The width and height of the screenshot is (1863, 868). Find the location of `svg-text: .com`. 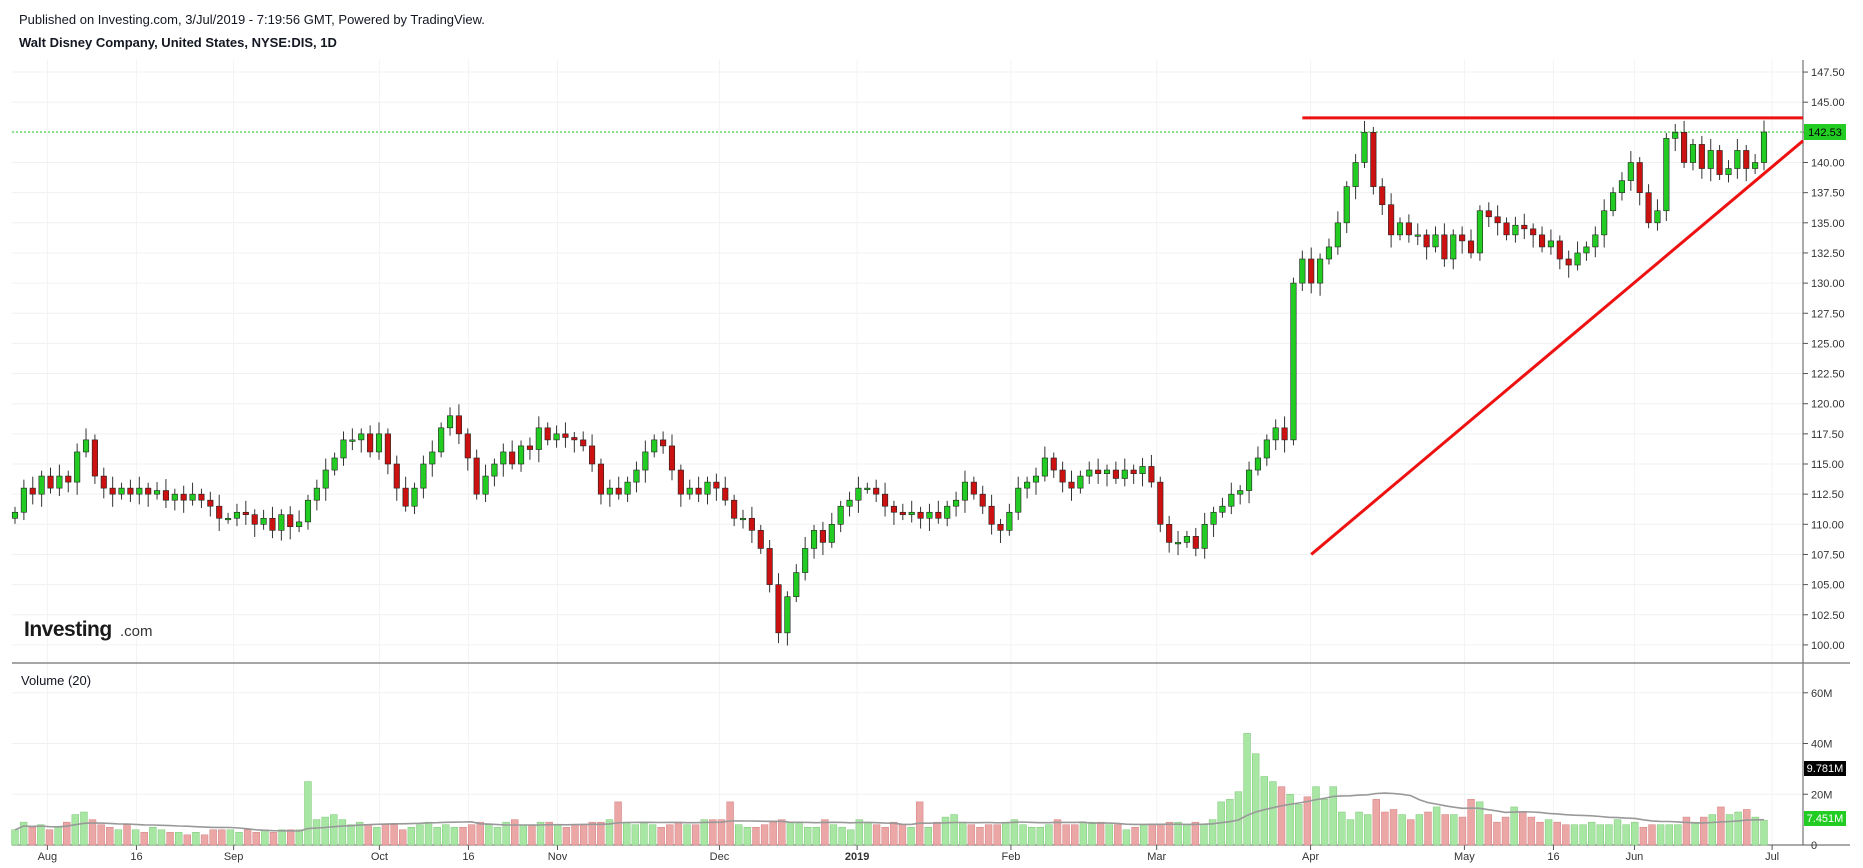

svg-text: .com is located at coordinates (136, 631).